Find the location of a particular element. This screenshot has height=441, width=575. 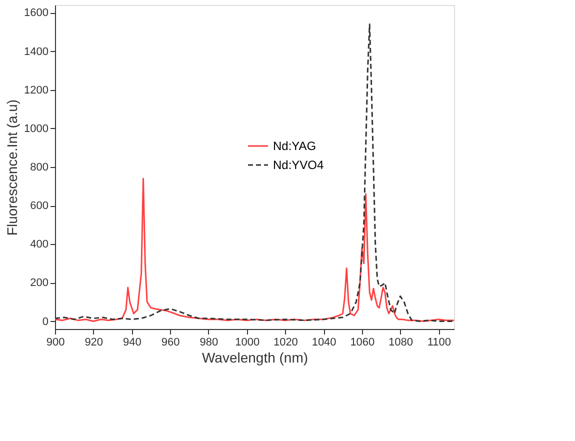

x-tick-label: 1060 is located at coordinates (362, 342).